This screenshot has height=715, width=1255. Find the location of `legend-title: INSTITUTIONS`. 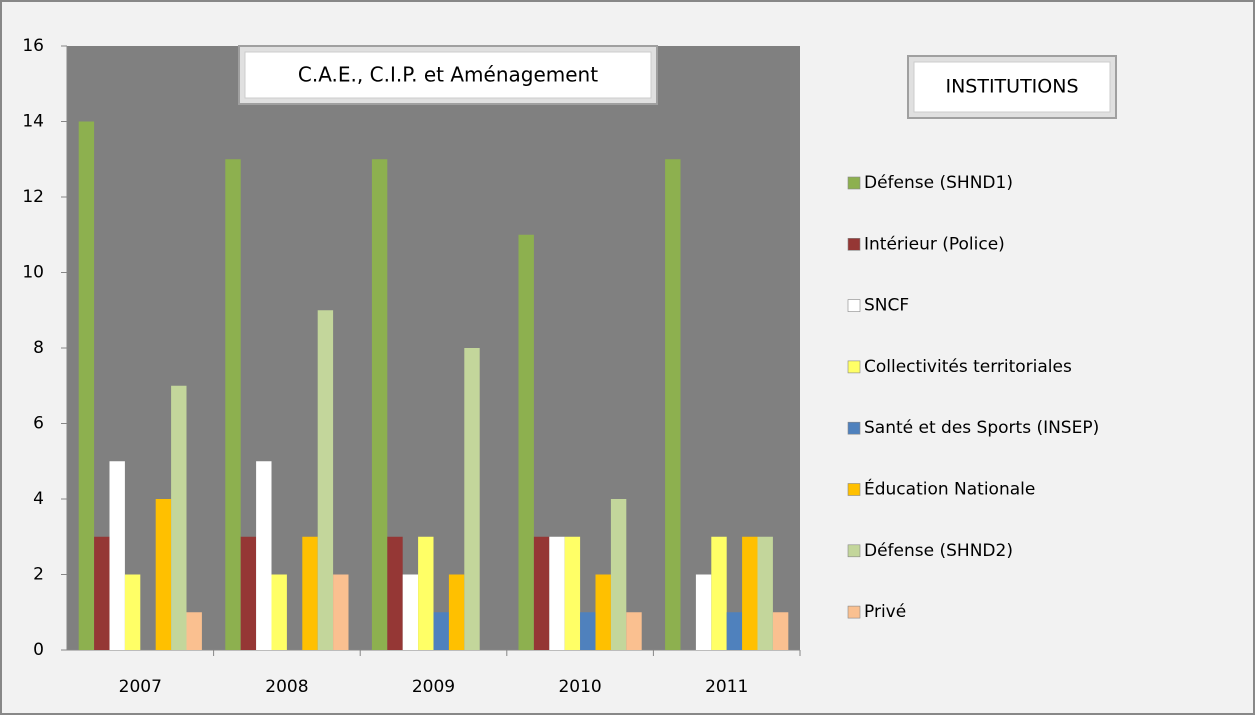

legend-title: INSTITUTIONS is located at coordinates (1011, 87).